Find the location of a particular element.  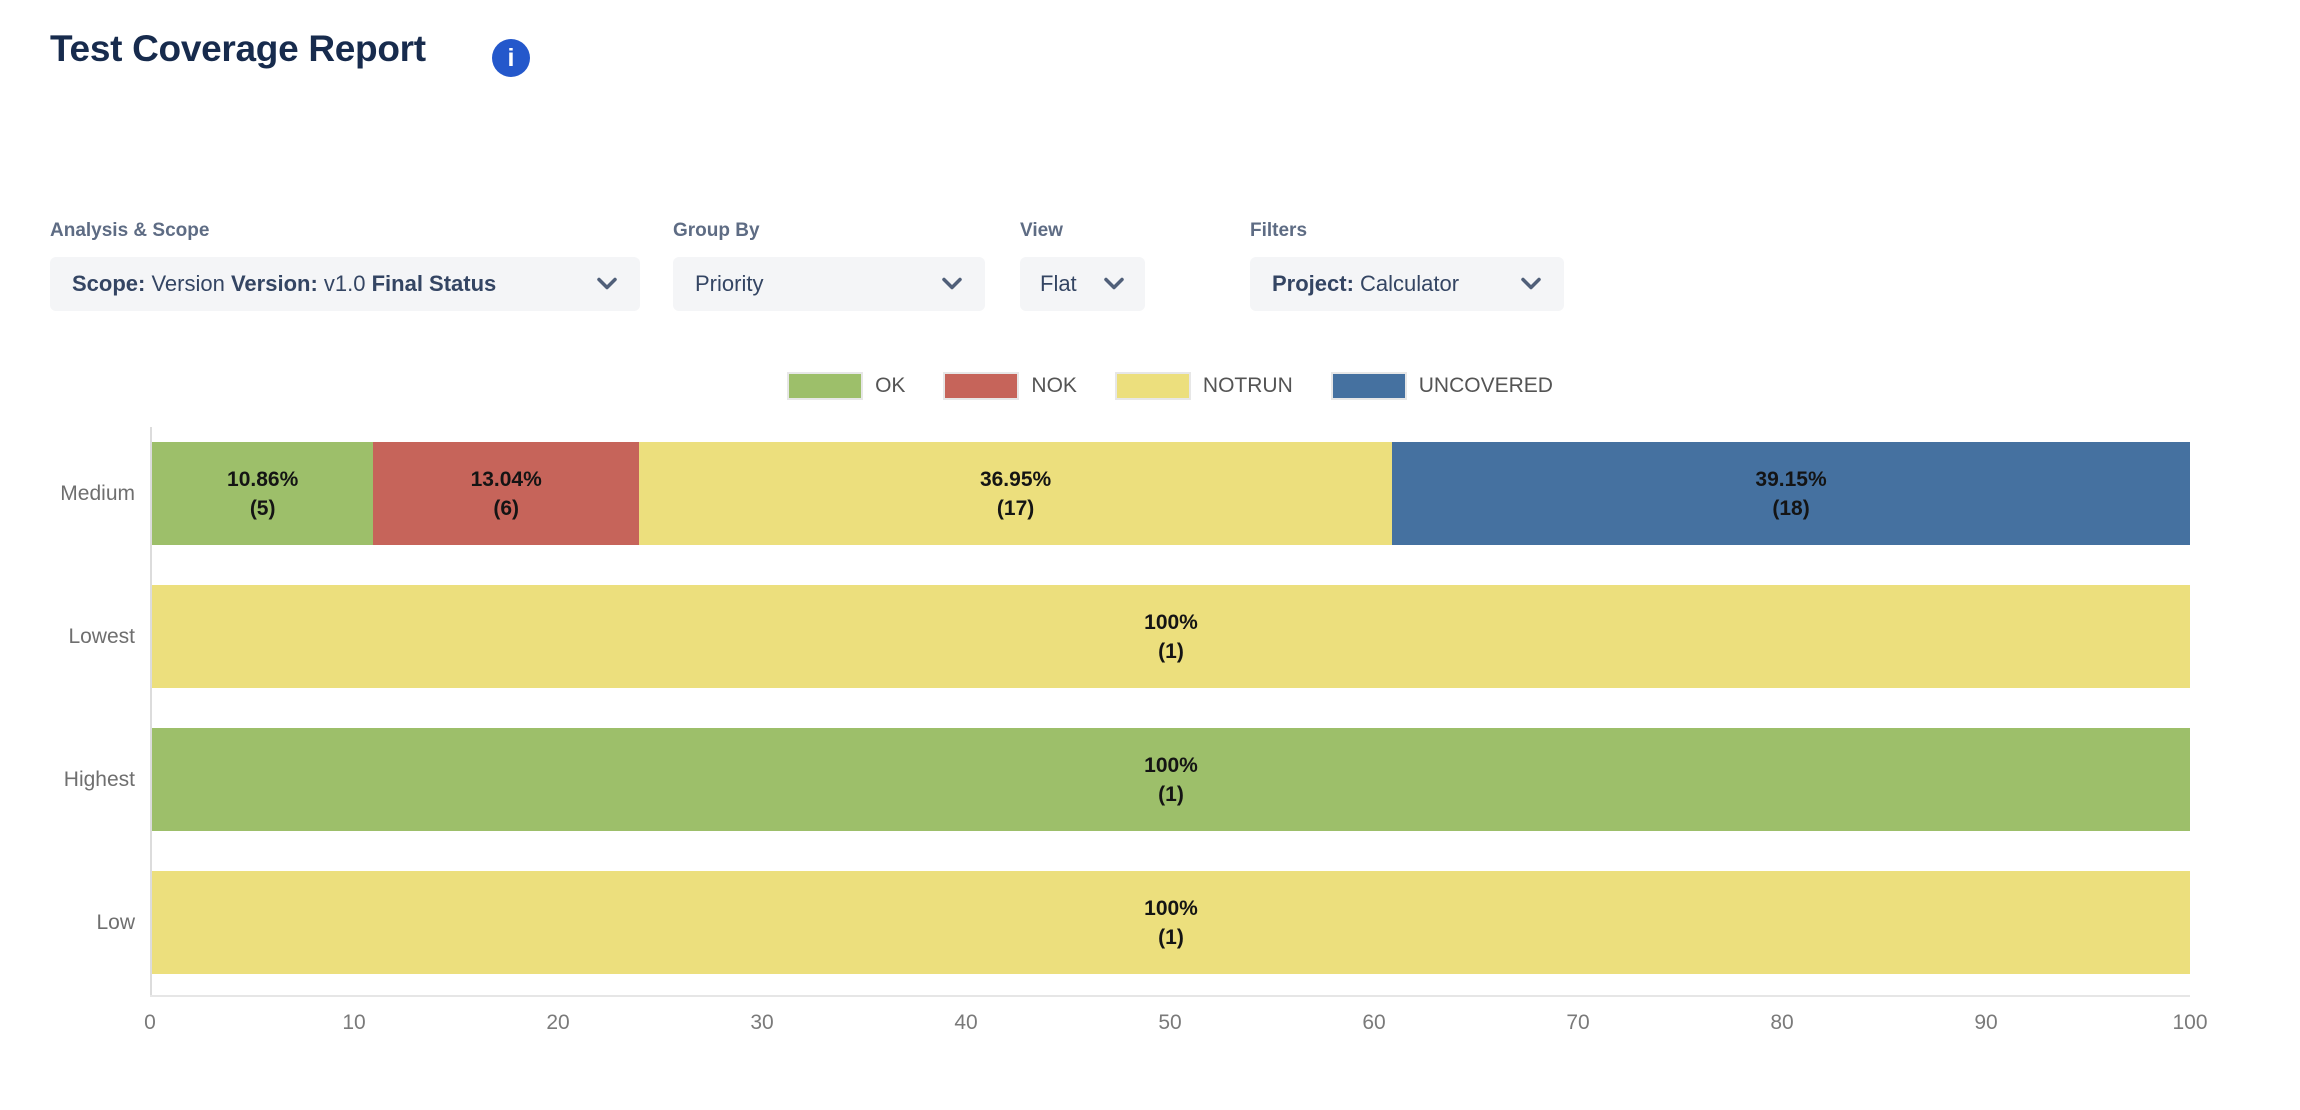

segment-count-label: (17) is located at coordinates (1015, 508).